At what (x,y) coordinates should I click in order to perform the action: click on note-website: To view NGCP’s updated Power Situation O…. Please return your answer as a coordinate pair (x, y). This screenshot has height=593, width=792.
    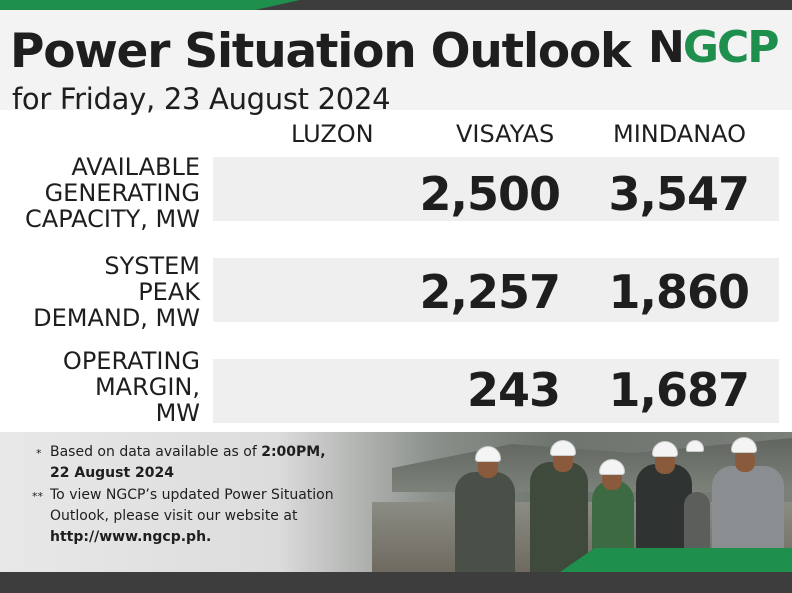
    Looking at the image, I should click on (192, 516).